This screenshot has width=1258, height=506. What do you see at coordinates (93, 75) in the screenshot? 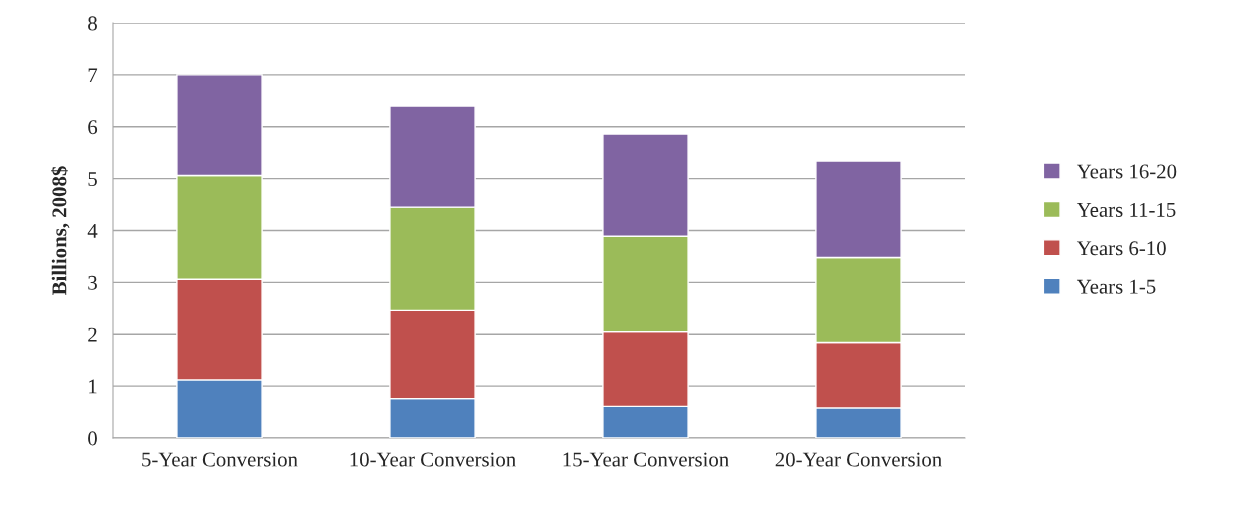
I see `y-tick-label: 7` at bounding box center [93, 75].